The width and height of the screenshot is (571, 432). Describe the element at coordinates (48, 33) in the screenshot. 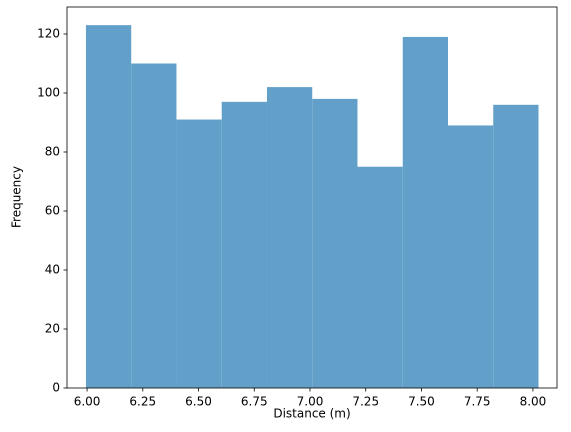

I see `y-tick-label: 120` at that location.